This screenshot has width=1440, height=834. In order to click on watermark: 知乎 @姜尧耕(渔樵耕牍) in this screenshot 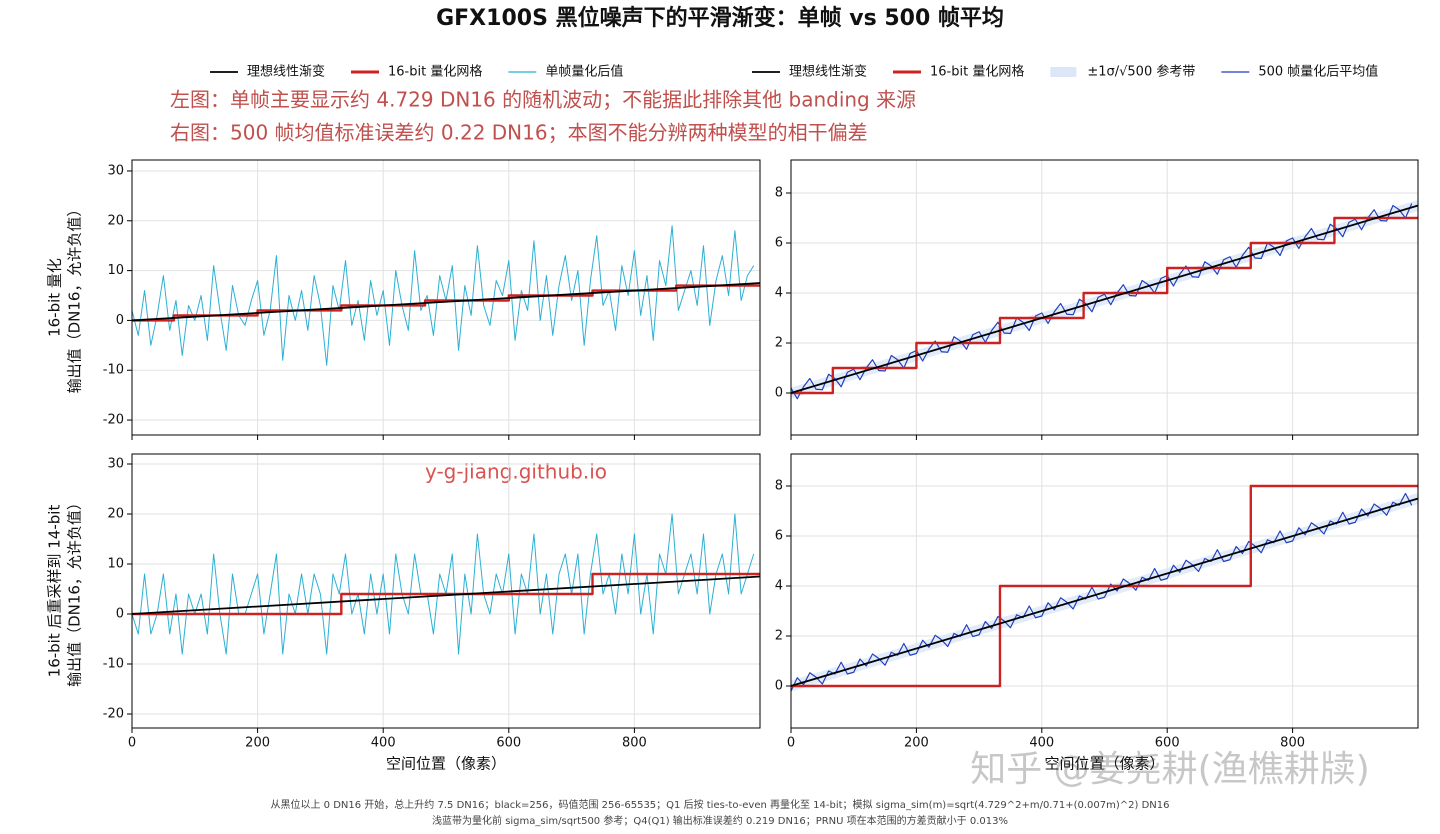, I will do `click(1170, 769)`.